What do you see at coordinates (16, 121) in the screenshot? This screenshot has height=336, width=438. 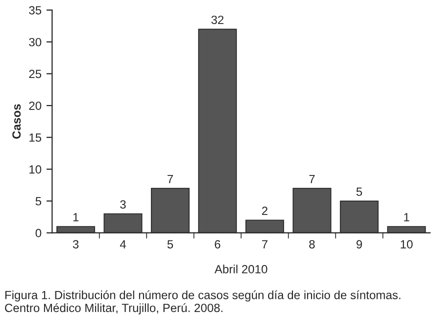 I see `y-axis-title: Casos` at bounding box center [16, 121].